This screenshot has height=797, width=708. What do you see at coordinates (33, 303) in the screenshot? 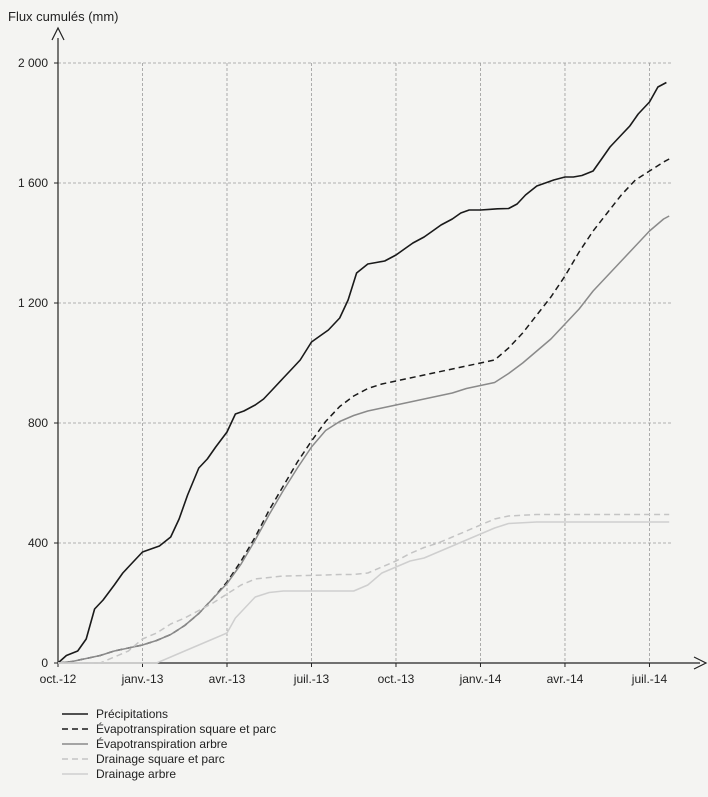
I see `y-tick-label: 1 200` at bounding box center [33, 303].